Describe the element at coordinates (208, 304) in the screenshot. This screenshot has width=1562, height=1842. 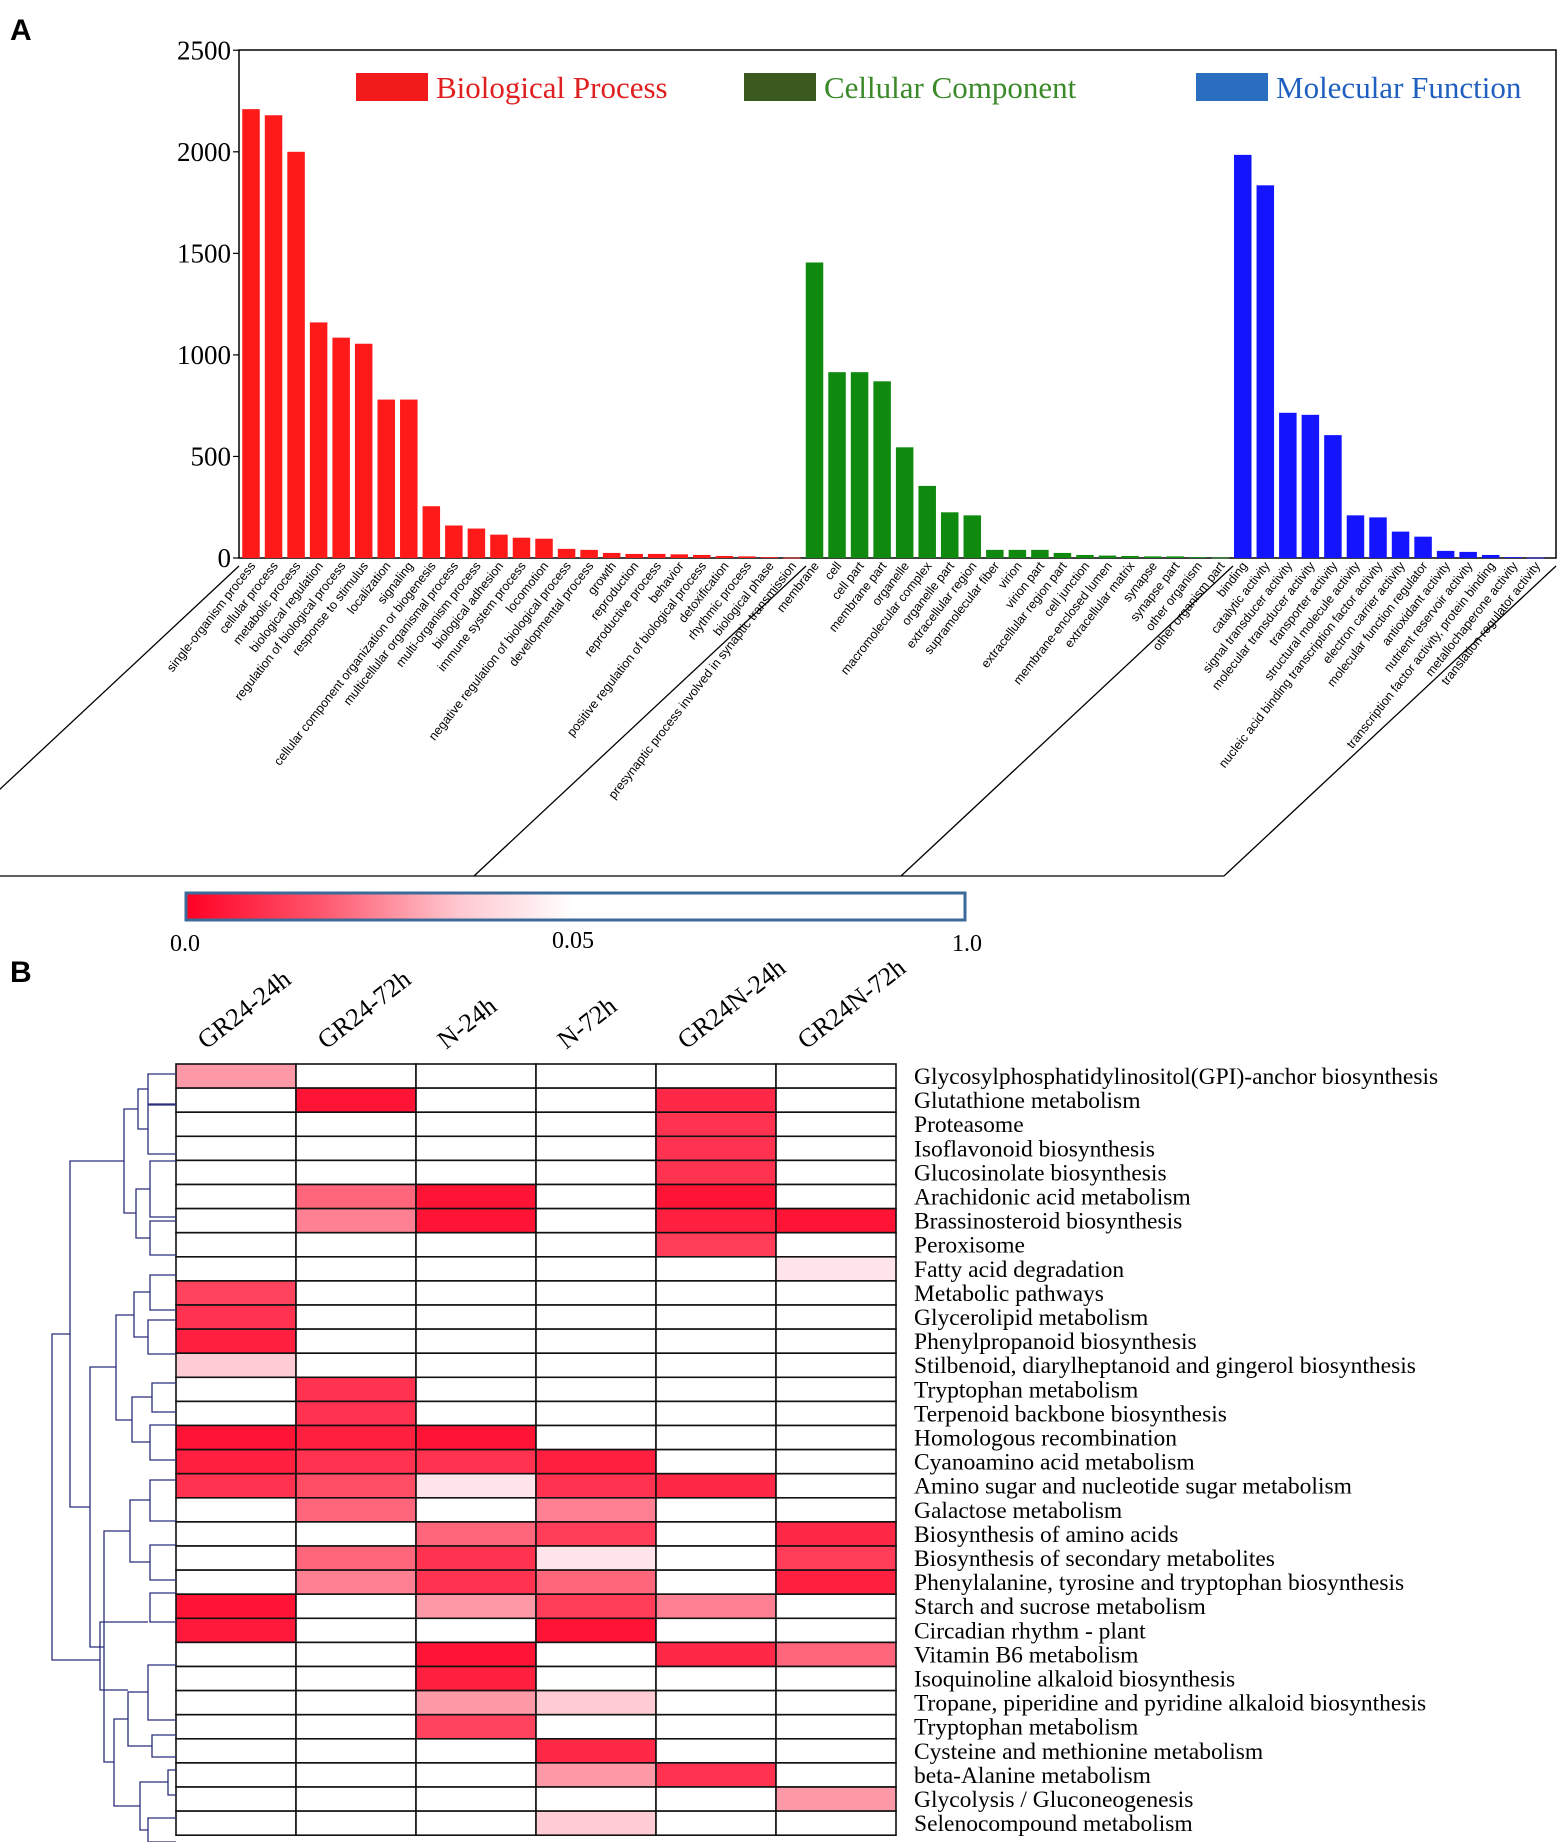
I see `y-axis: 0 500 1000 1500 2000 2500` at that location.